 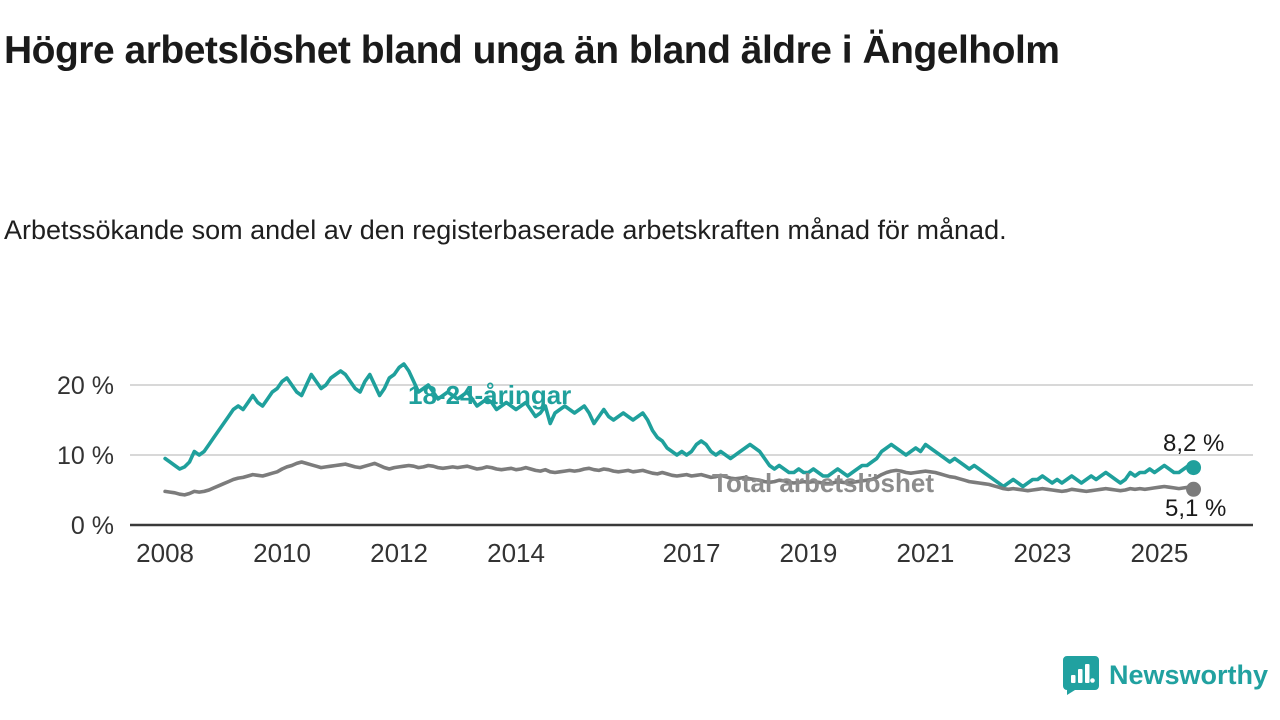 What do you see at coordinates (282, 553) in the screenshot?
I see `svg-text: 2010` at bounding box center [282, 553].